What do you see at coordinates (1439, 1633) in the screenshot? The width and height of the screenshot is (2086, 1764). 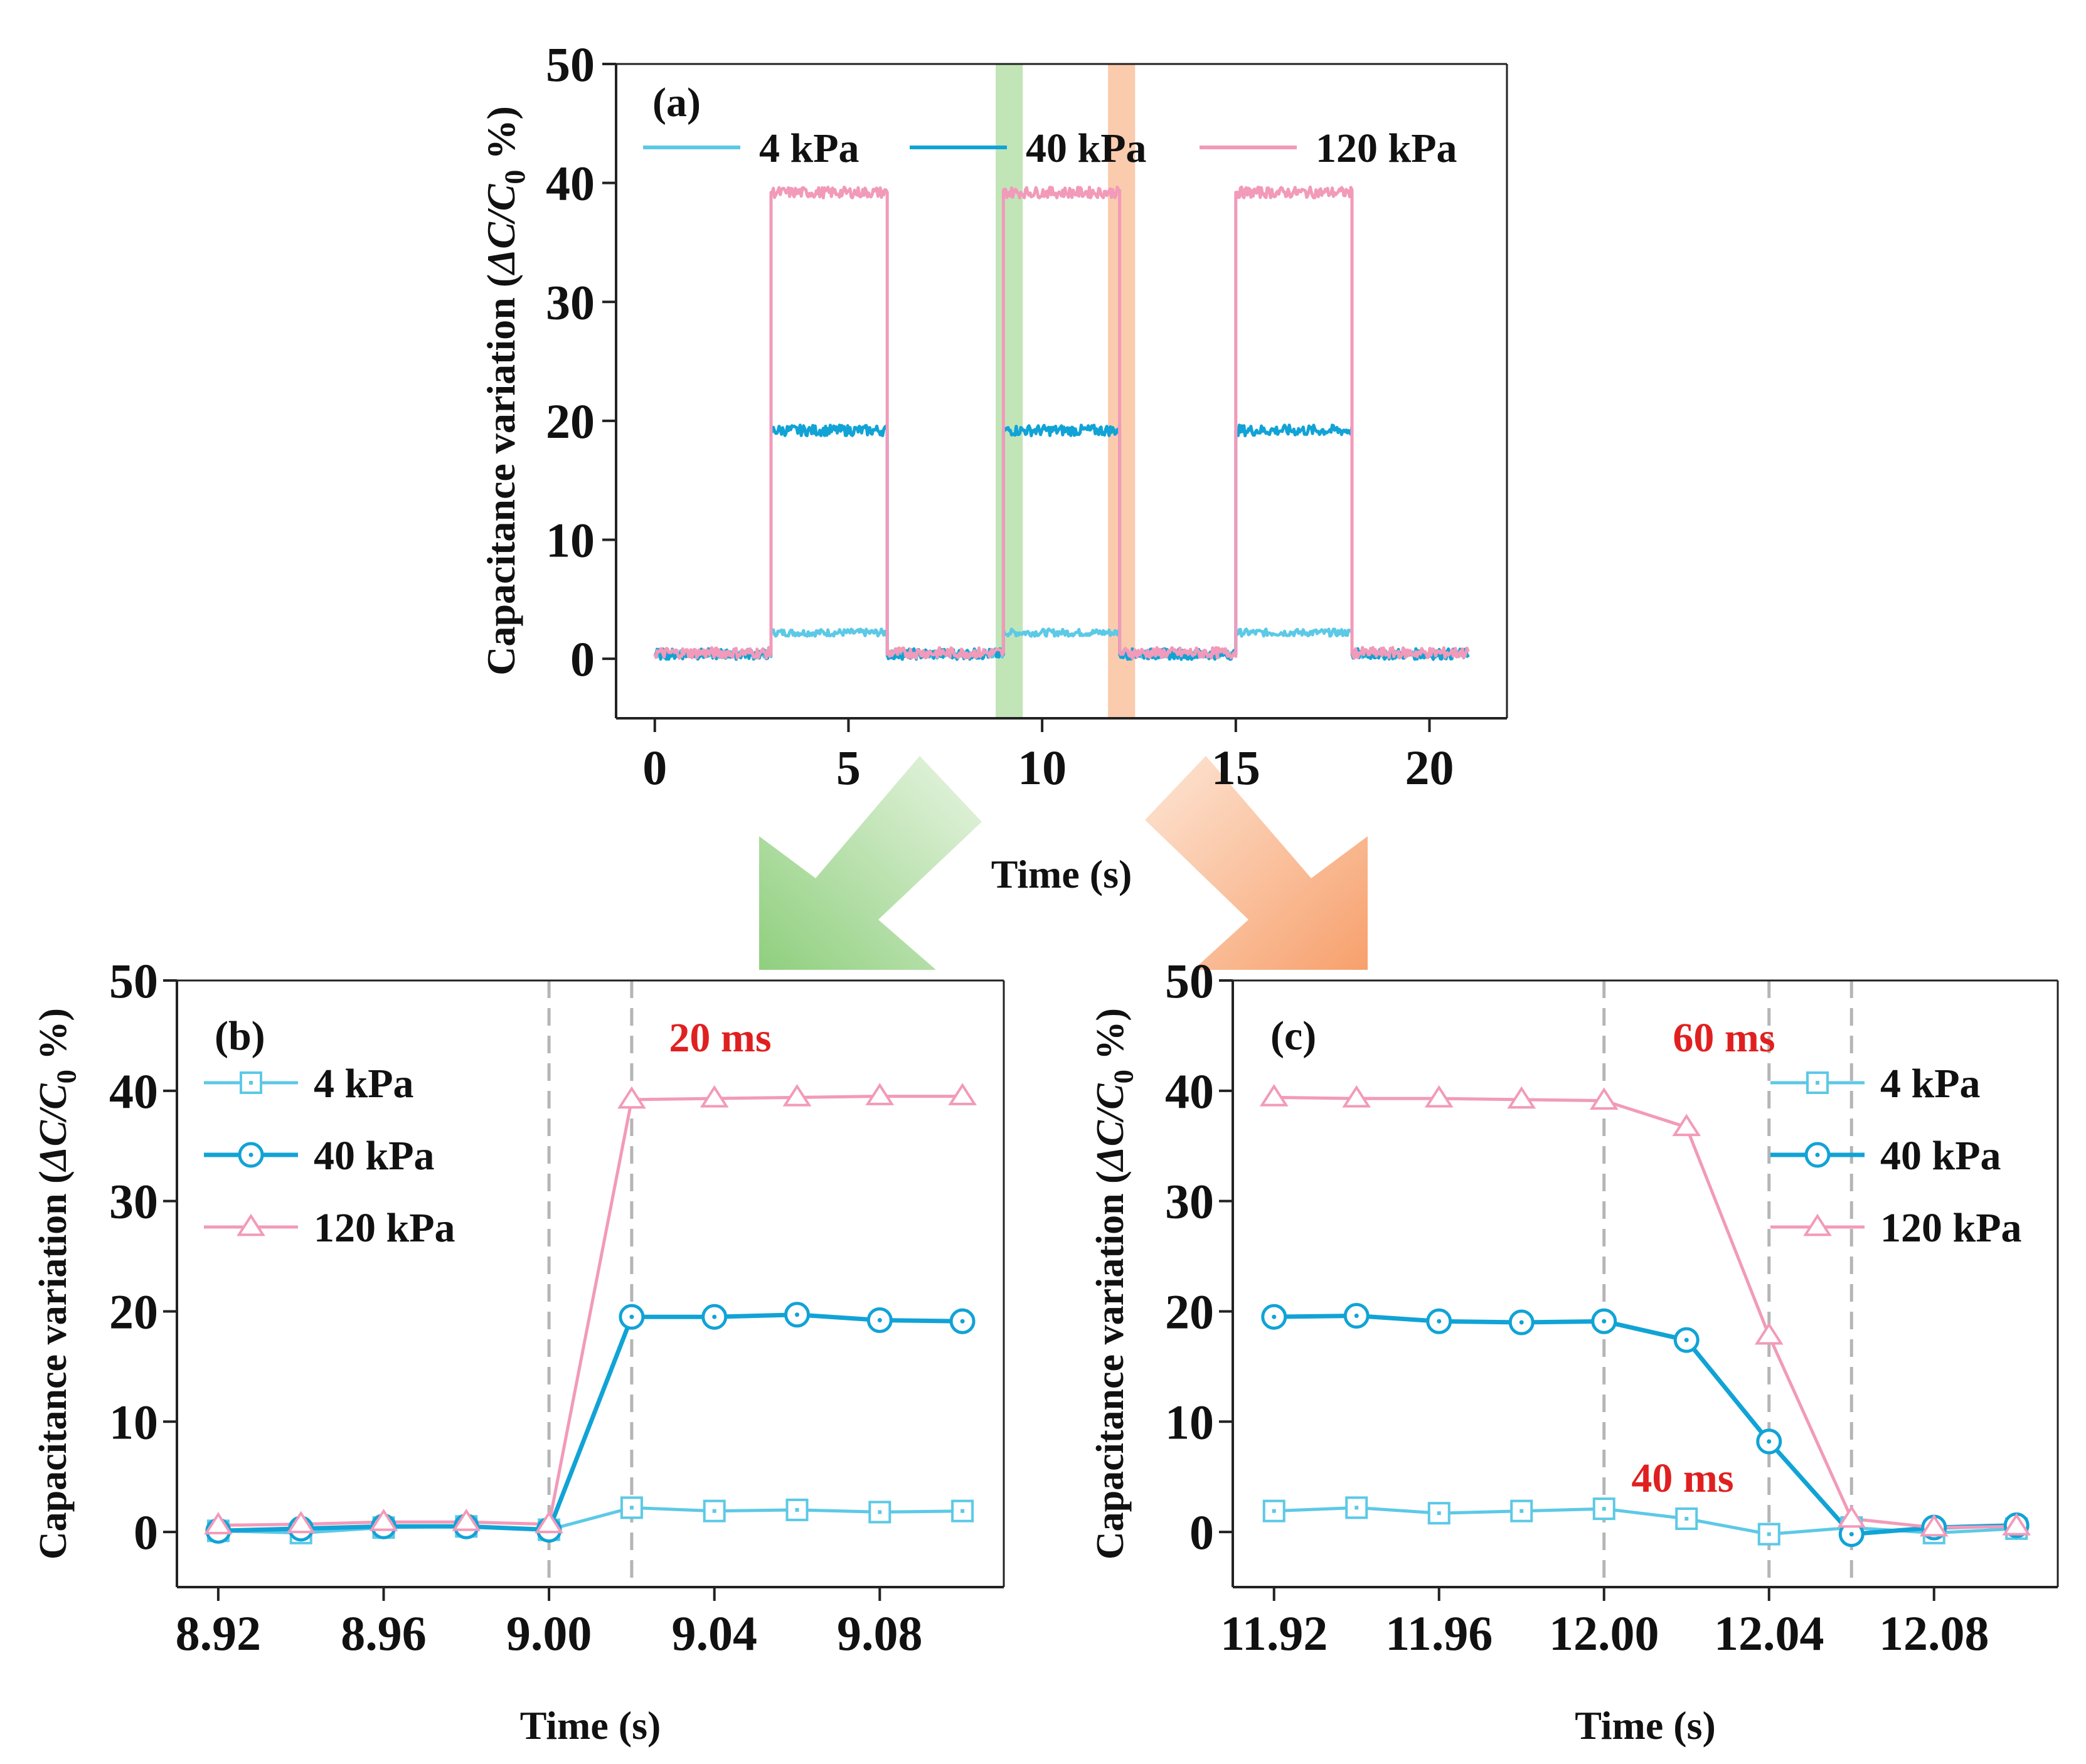 I see `x-tick-label: 11.96` at bounding box center [1439, 1633].